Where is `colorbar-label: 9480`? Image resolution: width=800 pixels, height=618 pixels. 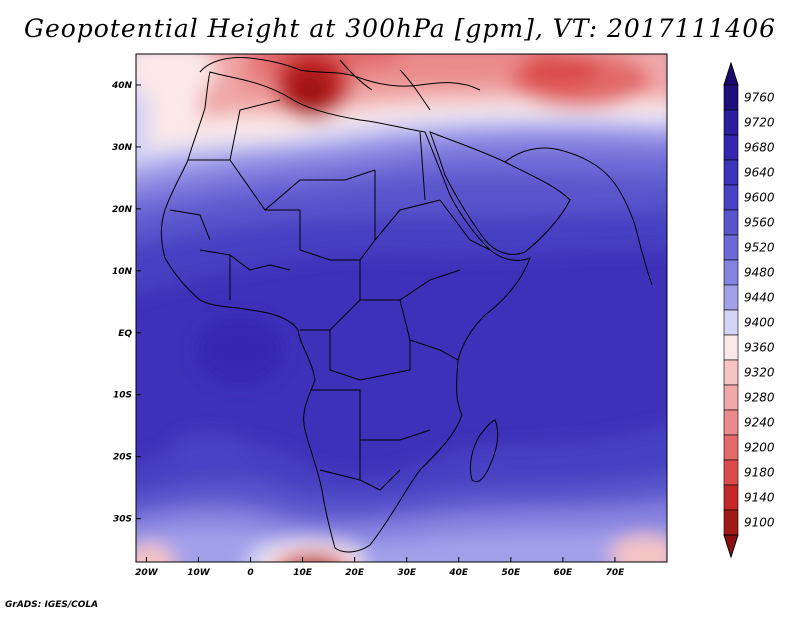 colorbar-label: 9480 is located at coordinates (759, 273).